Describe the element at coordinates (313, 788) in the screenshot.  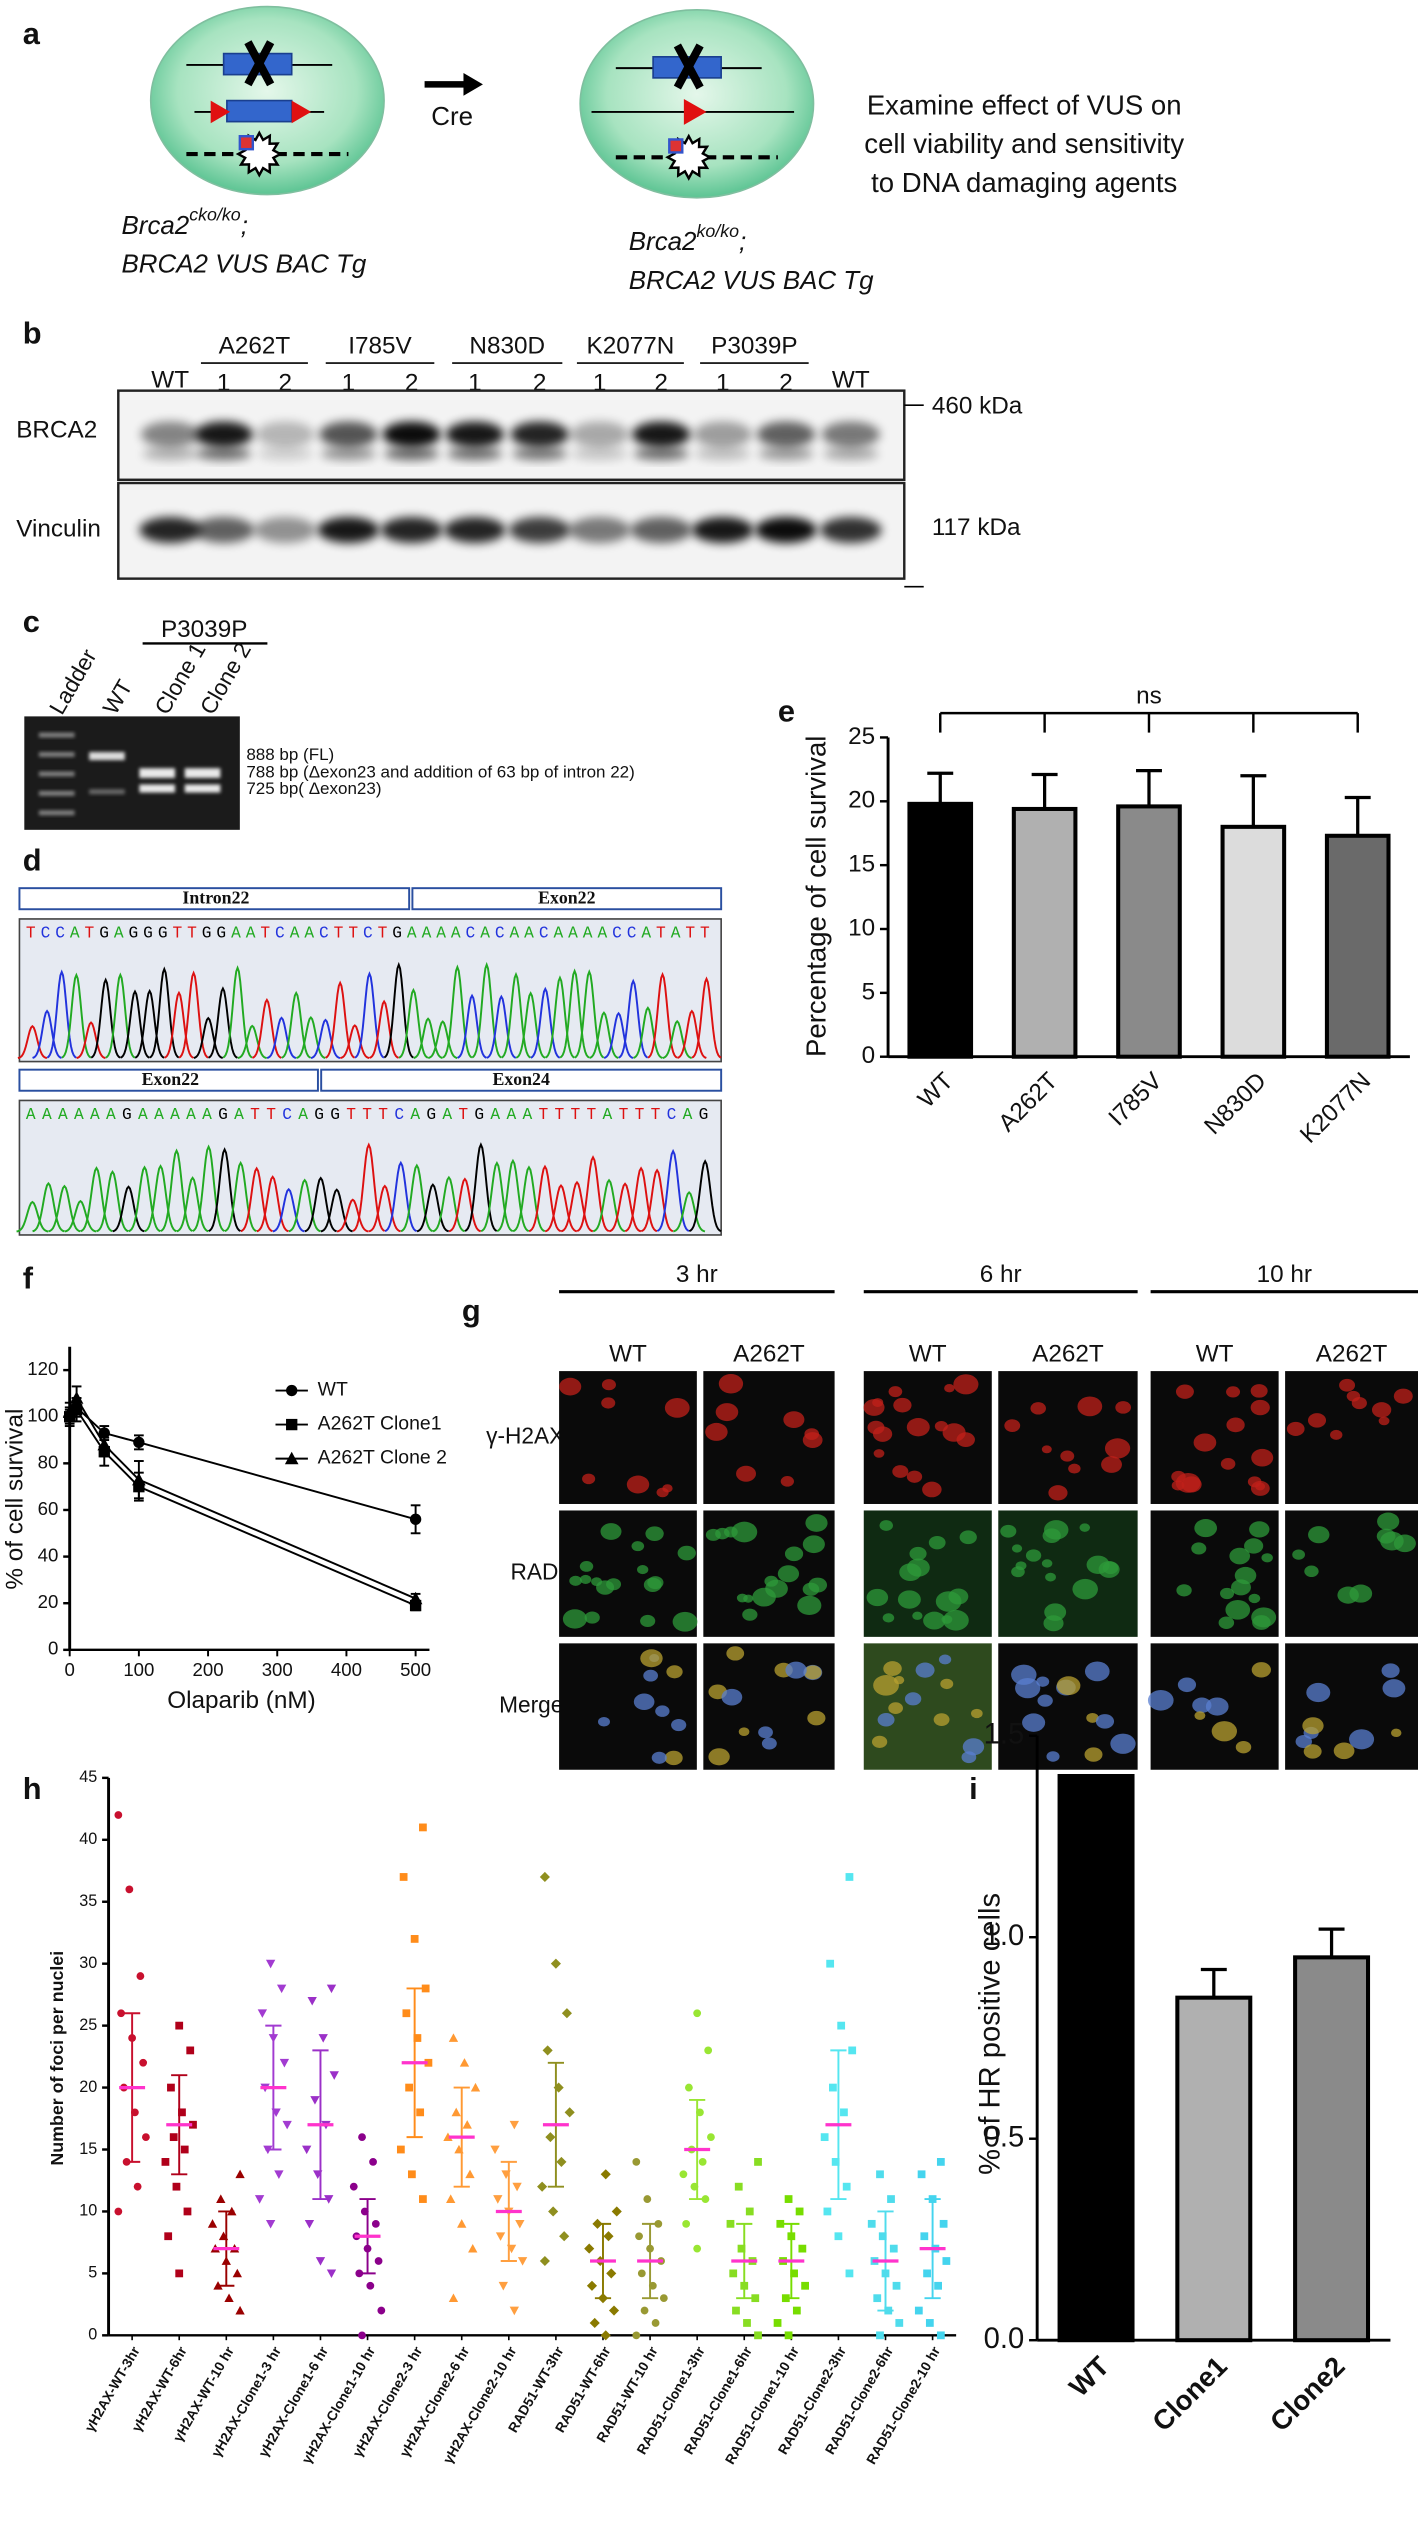
I see `band-label: 725 bp( Δexon23)` at that location.